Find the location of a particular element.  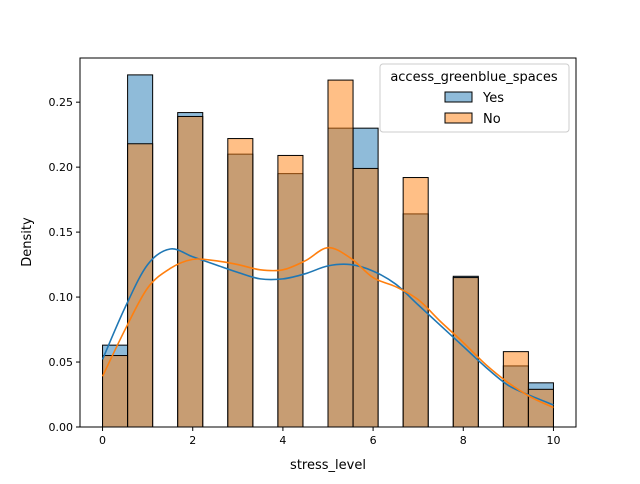

y-axis: 0.00 0.05 0.10 0.15 0.20 0.25 is located at coordinates (64, 265).